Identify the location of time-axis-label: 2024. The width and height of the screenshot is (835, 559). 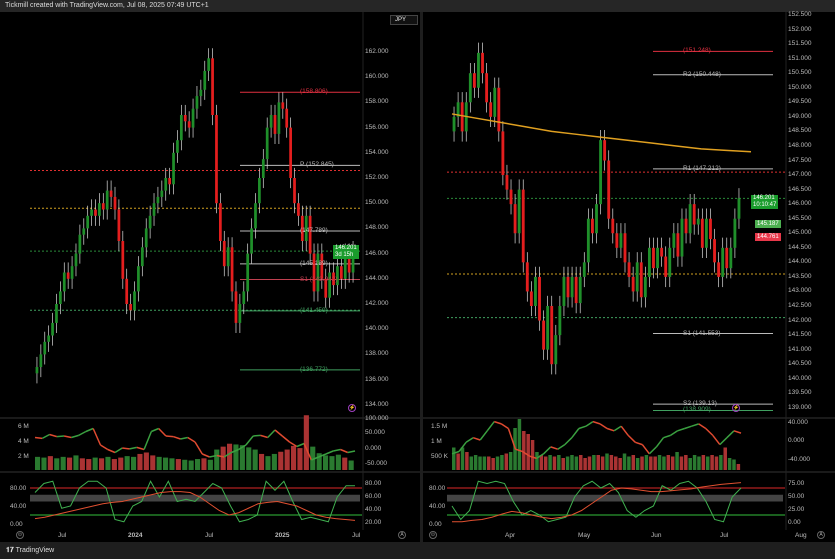
(135, 535).